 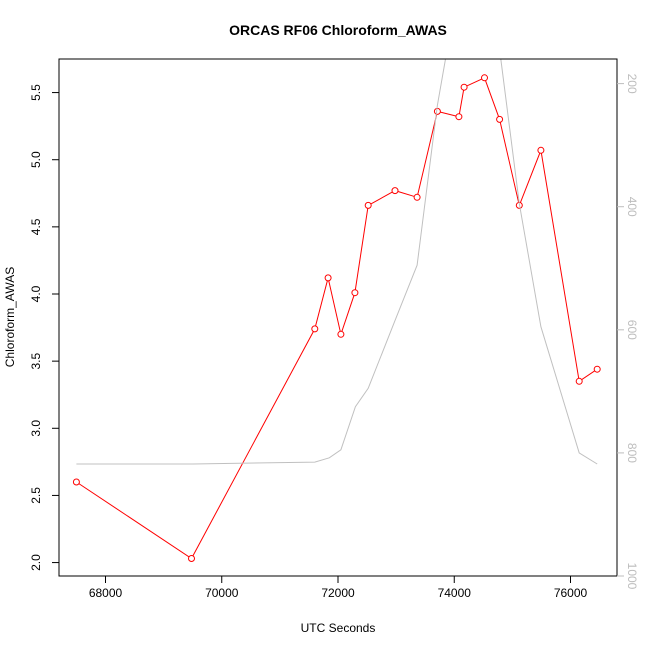 I want to click on y2-tick-label: 800, so click(x=632, y=453).